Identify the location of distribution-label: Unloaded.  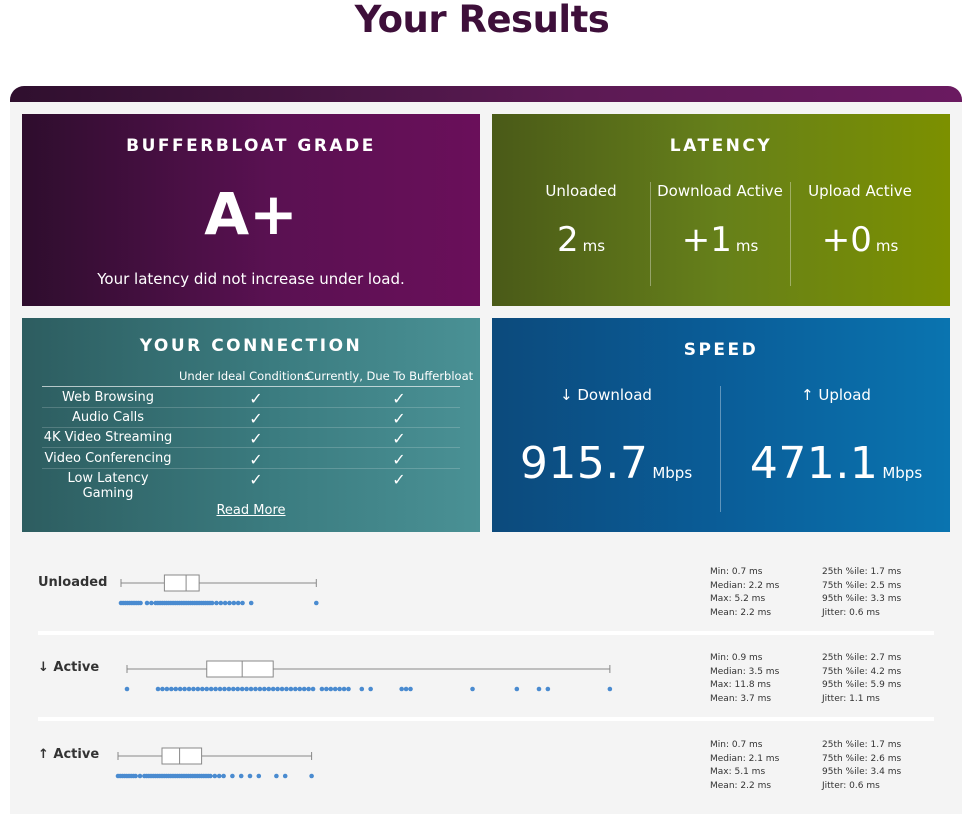
(73, 582).